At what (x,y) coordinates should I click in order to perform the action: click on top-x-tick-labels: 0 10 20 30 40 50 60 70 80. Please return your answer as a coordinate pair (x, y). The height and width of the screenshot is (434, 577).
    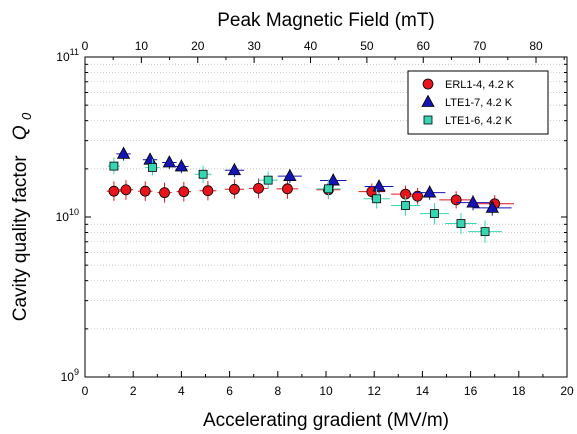
    Looking at the image, I should click on (312, 46).